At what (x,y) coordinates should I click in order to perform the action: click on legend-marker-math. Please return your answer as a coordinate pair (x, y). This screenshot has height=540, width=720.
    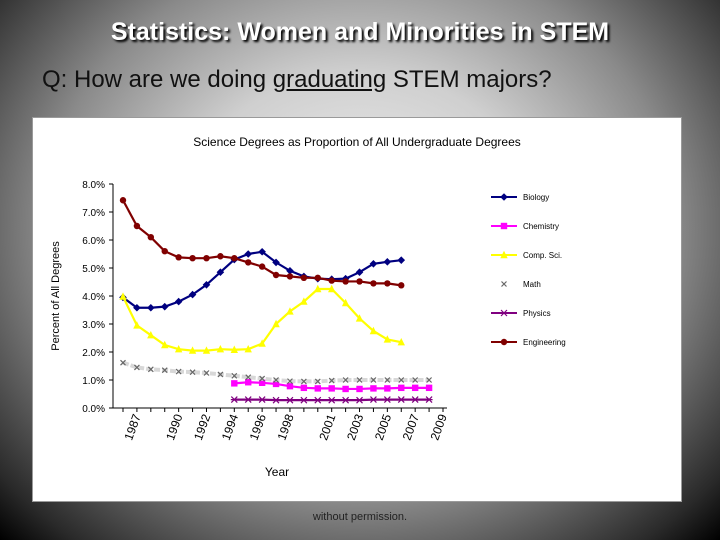
    Looking at the image, I should click on (504, 284).